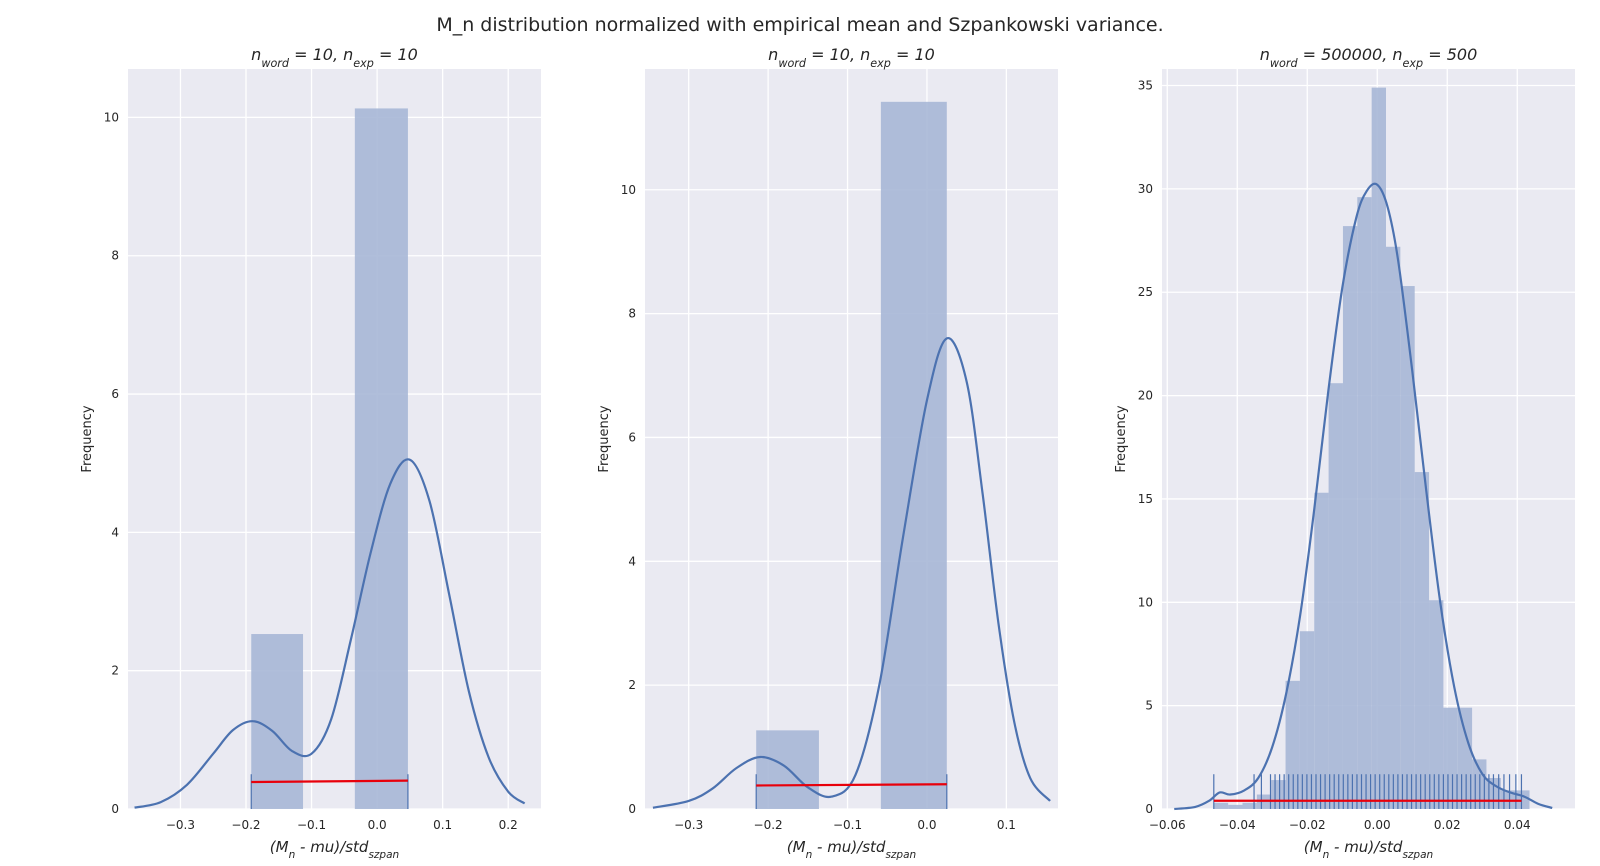  I want to click on x-tick-label: −0.02, so click(1307, 825).